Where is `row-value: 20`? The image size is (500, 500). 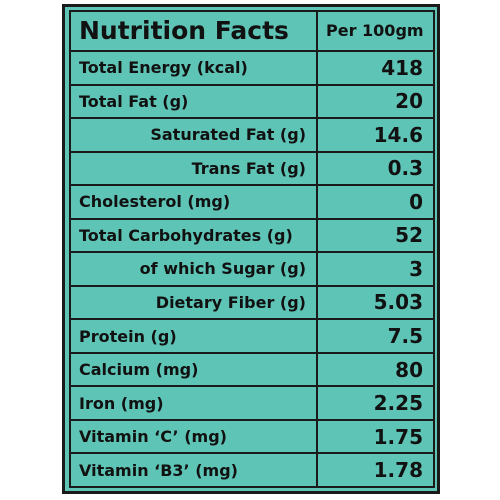
row-value: 20 is located at coordinates (375, 101).